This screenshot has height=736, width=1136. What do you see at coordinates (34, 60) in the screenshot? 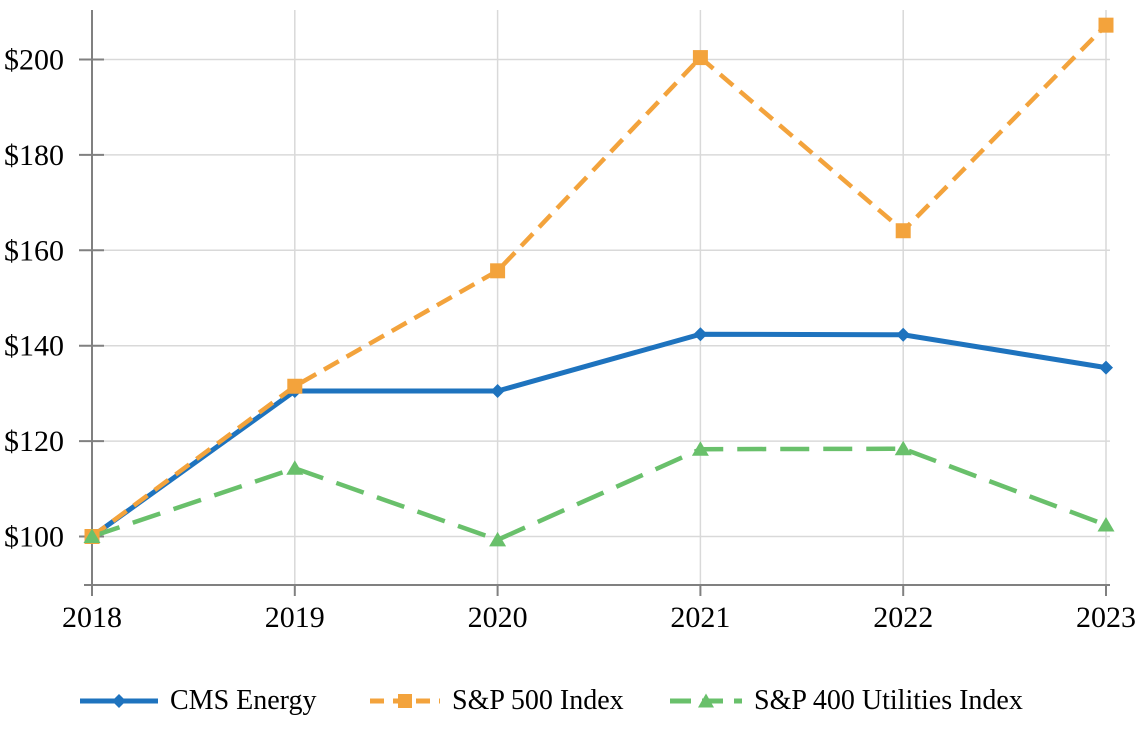
I see `y-axis-tick-label: $200` at bounding box center [34, 60].